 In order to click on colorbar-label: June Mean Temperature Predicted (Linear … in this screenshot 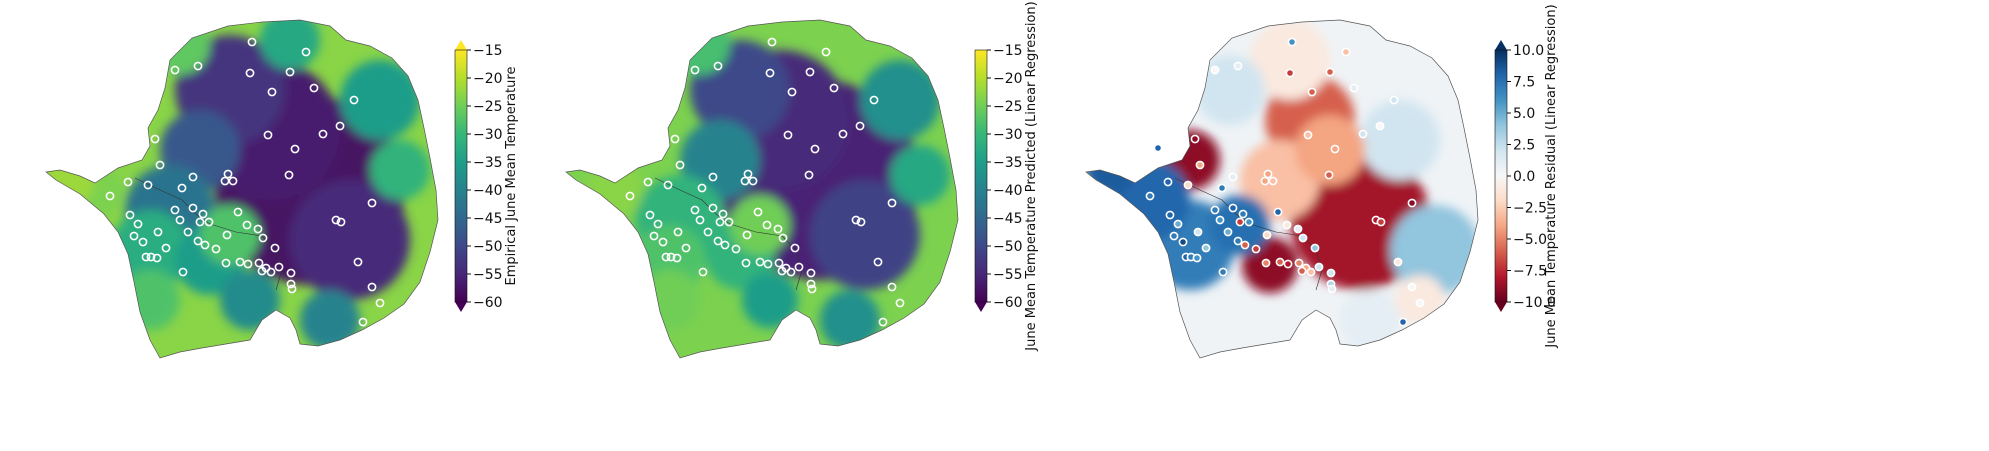, I will do `click(1031, 176)`.